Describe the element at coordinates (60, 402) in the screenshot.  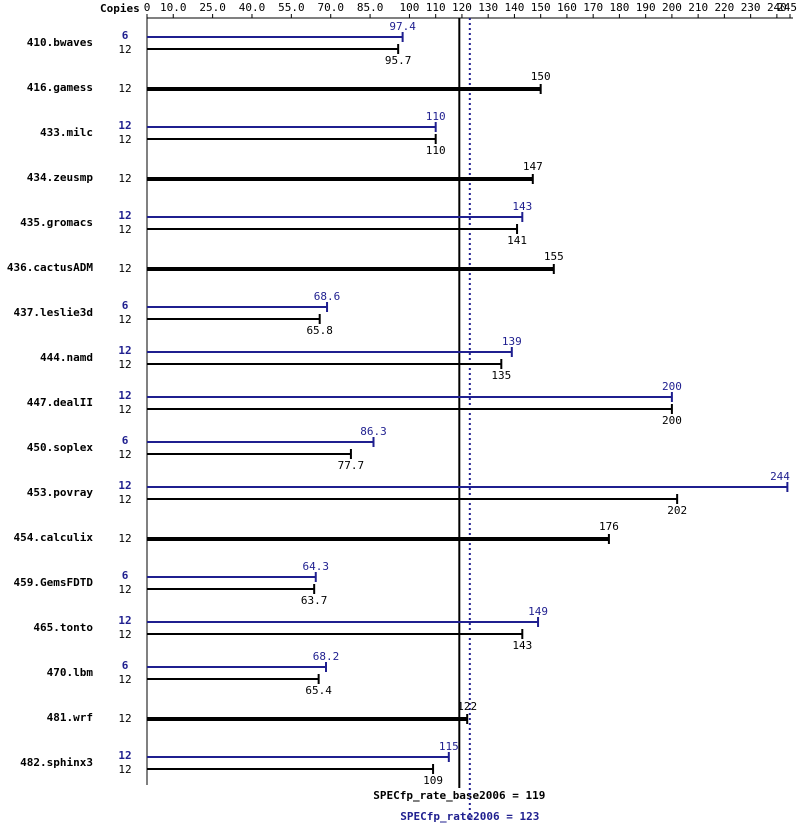
I see `category-label: 447.dealII` at that location.